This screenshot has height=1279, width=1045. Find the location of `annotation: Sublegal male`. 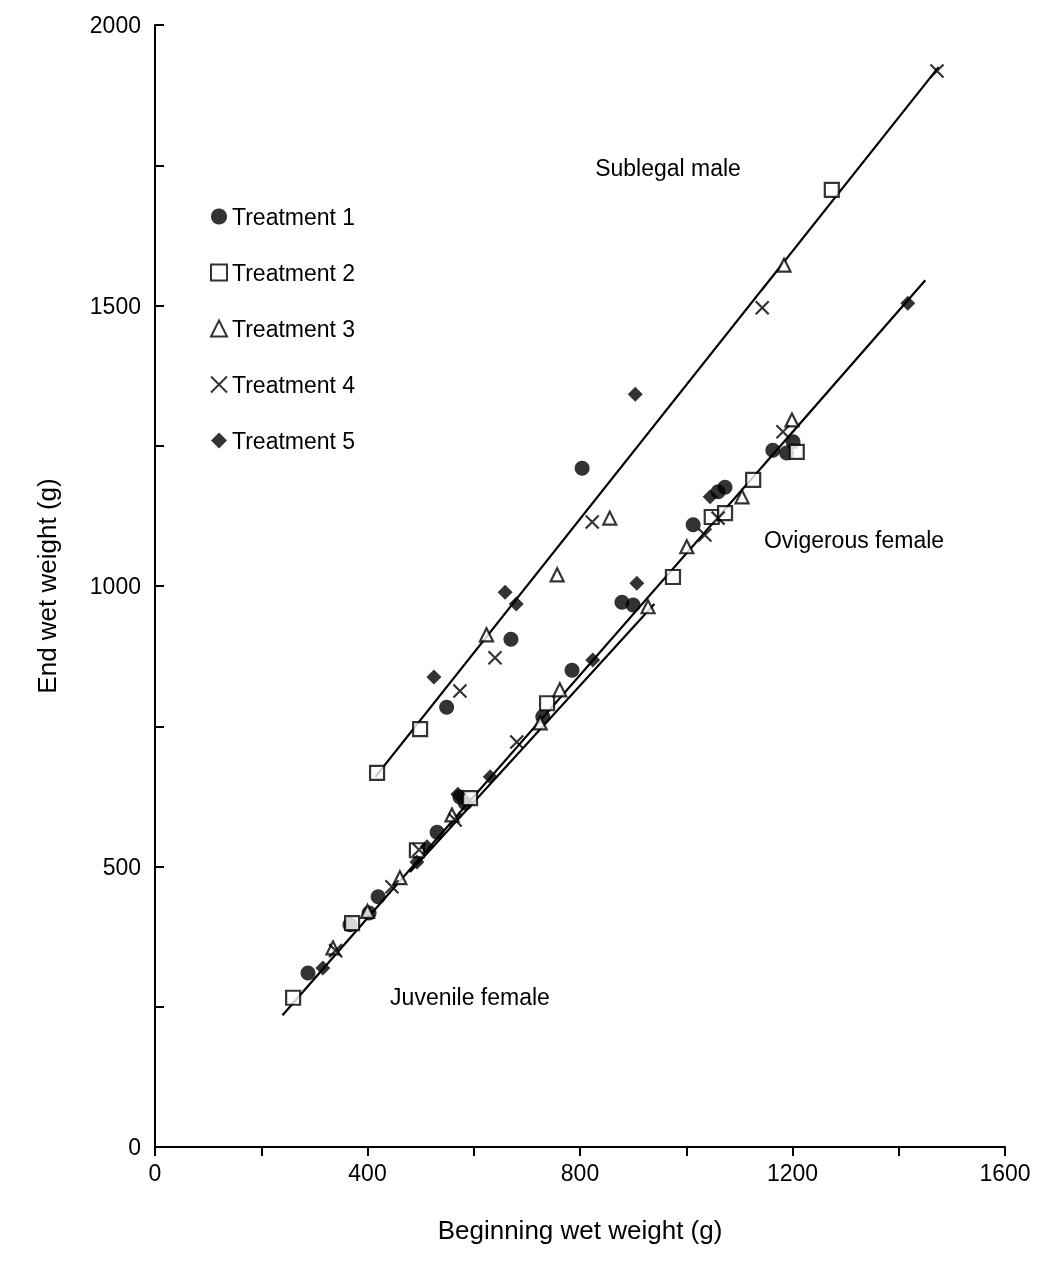

annotation: Sublegal male is located at coordinates (668, 168).